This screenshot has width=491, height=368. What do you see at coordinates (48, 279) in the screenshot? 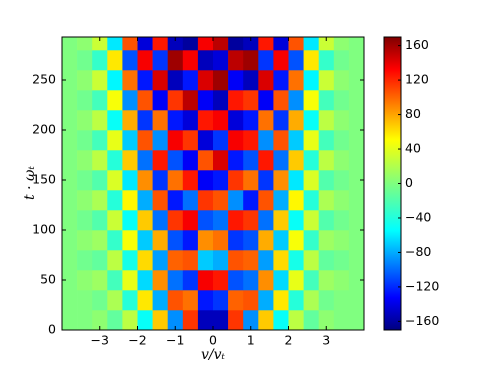
I see `y-tick-label: 50` at bounding box center [48, 279].